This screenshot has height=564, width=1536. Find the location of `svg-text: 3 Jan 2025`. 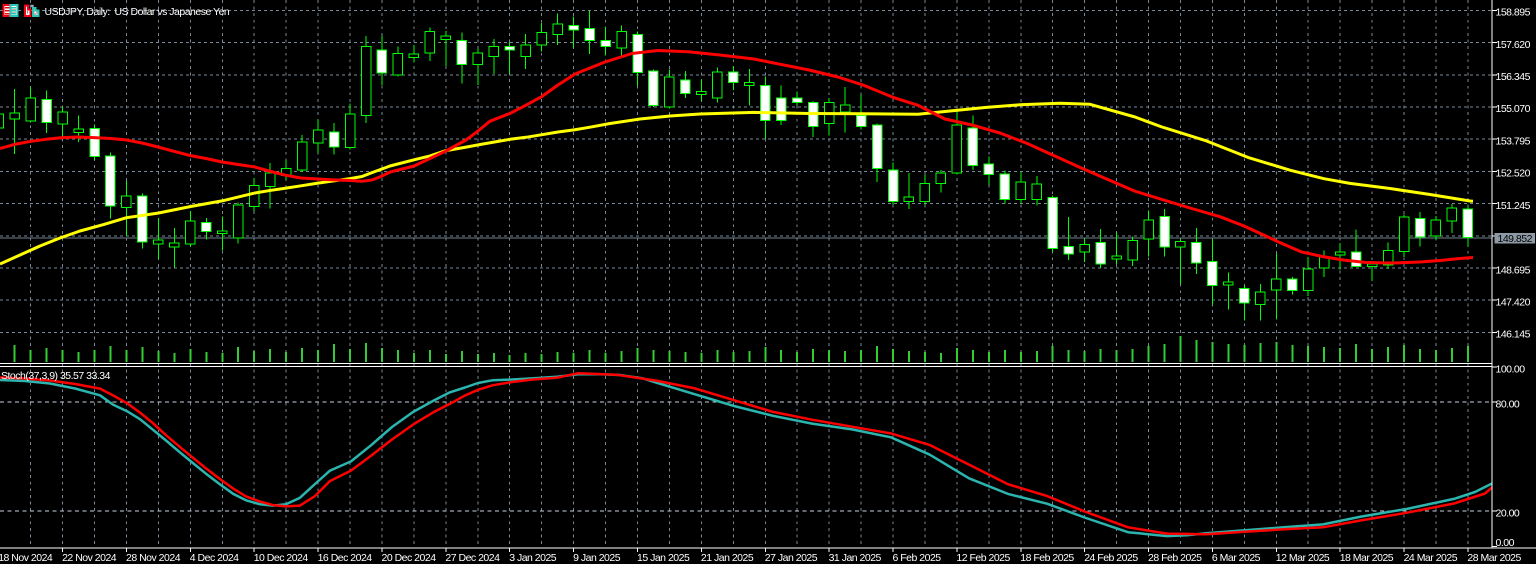

svg-text: 3 Jan 2025 is located at coordinates (533, 558).